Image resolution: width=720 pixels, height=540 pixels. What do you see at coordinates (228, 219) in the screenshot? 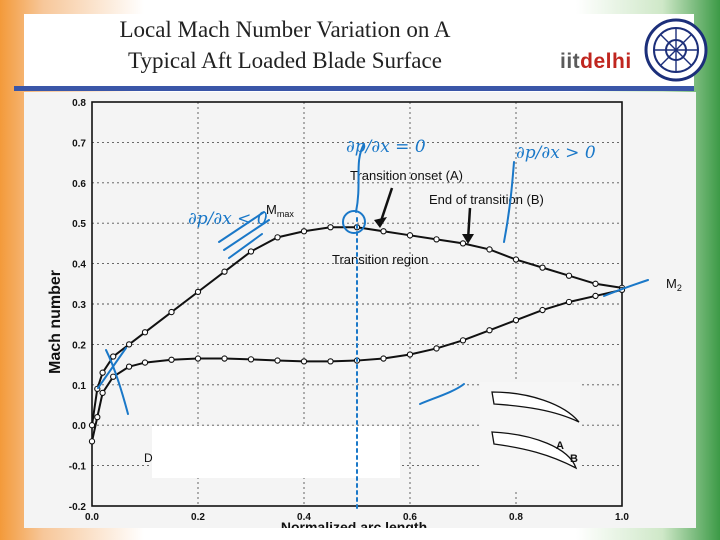
I see `handwritten-left: ∂p/∂x < 0` at bounding box center [228, 219].